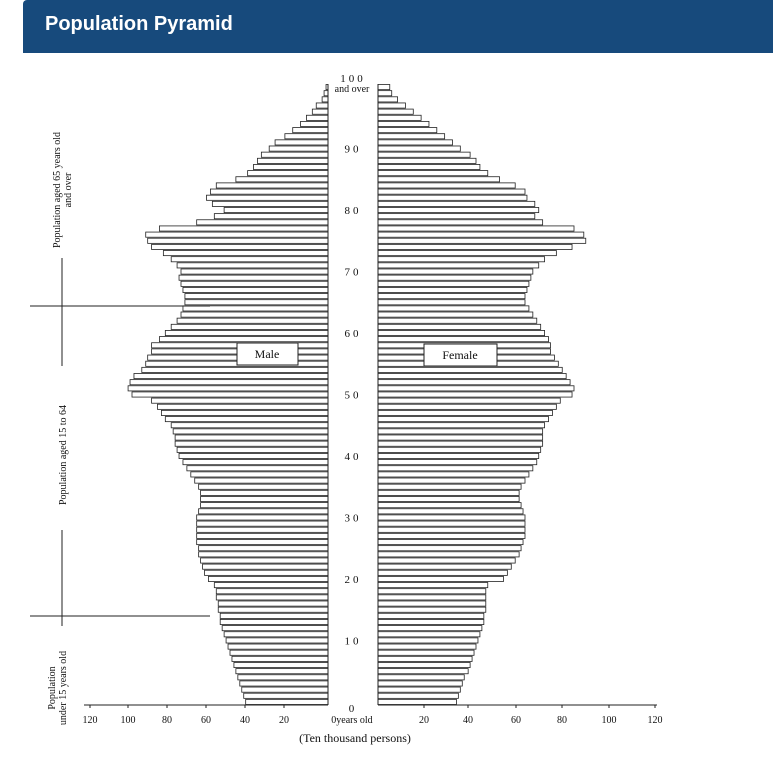 This screenshot has width=773, height=770. Describe the element at coordinates (284, 720) in the screenshot. I see `x-tick-5: 20` at that location.